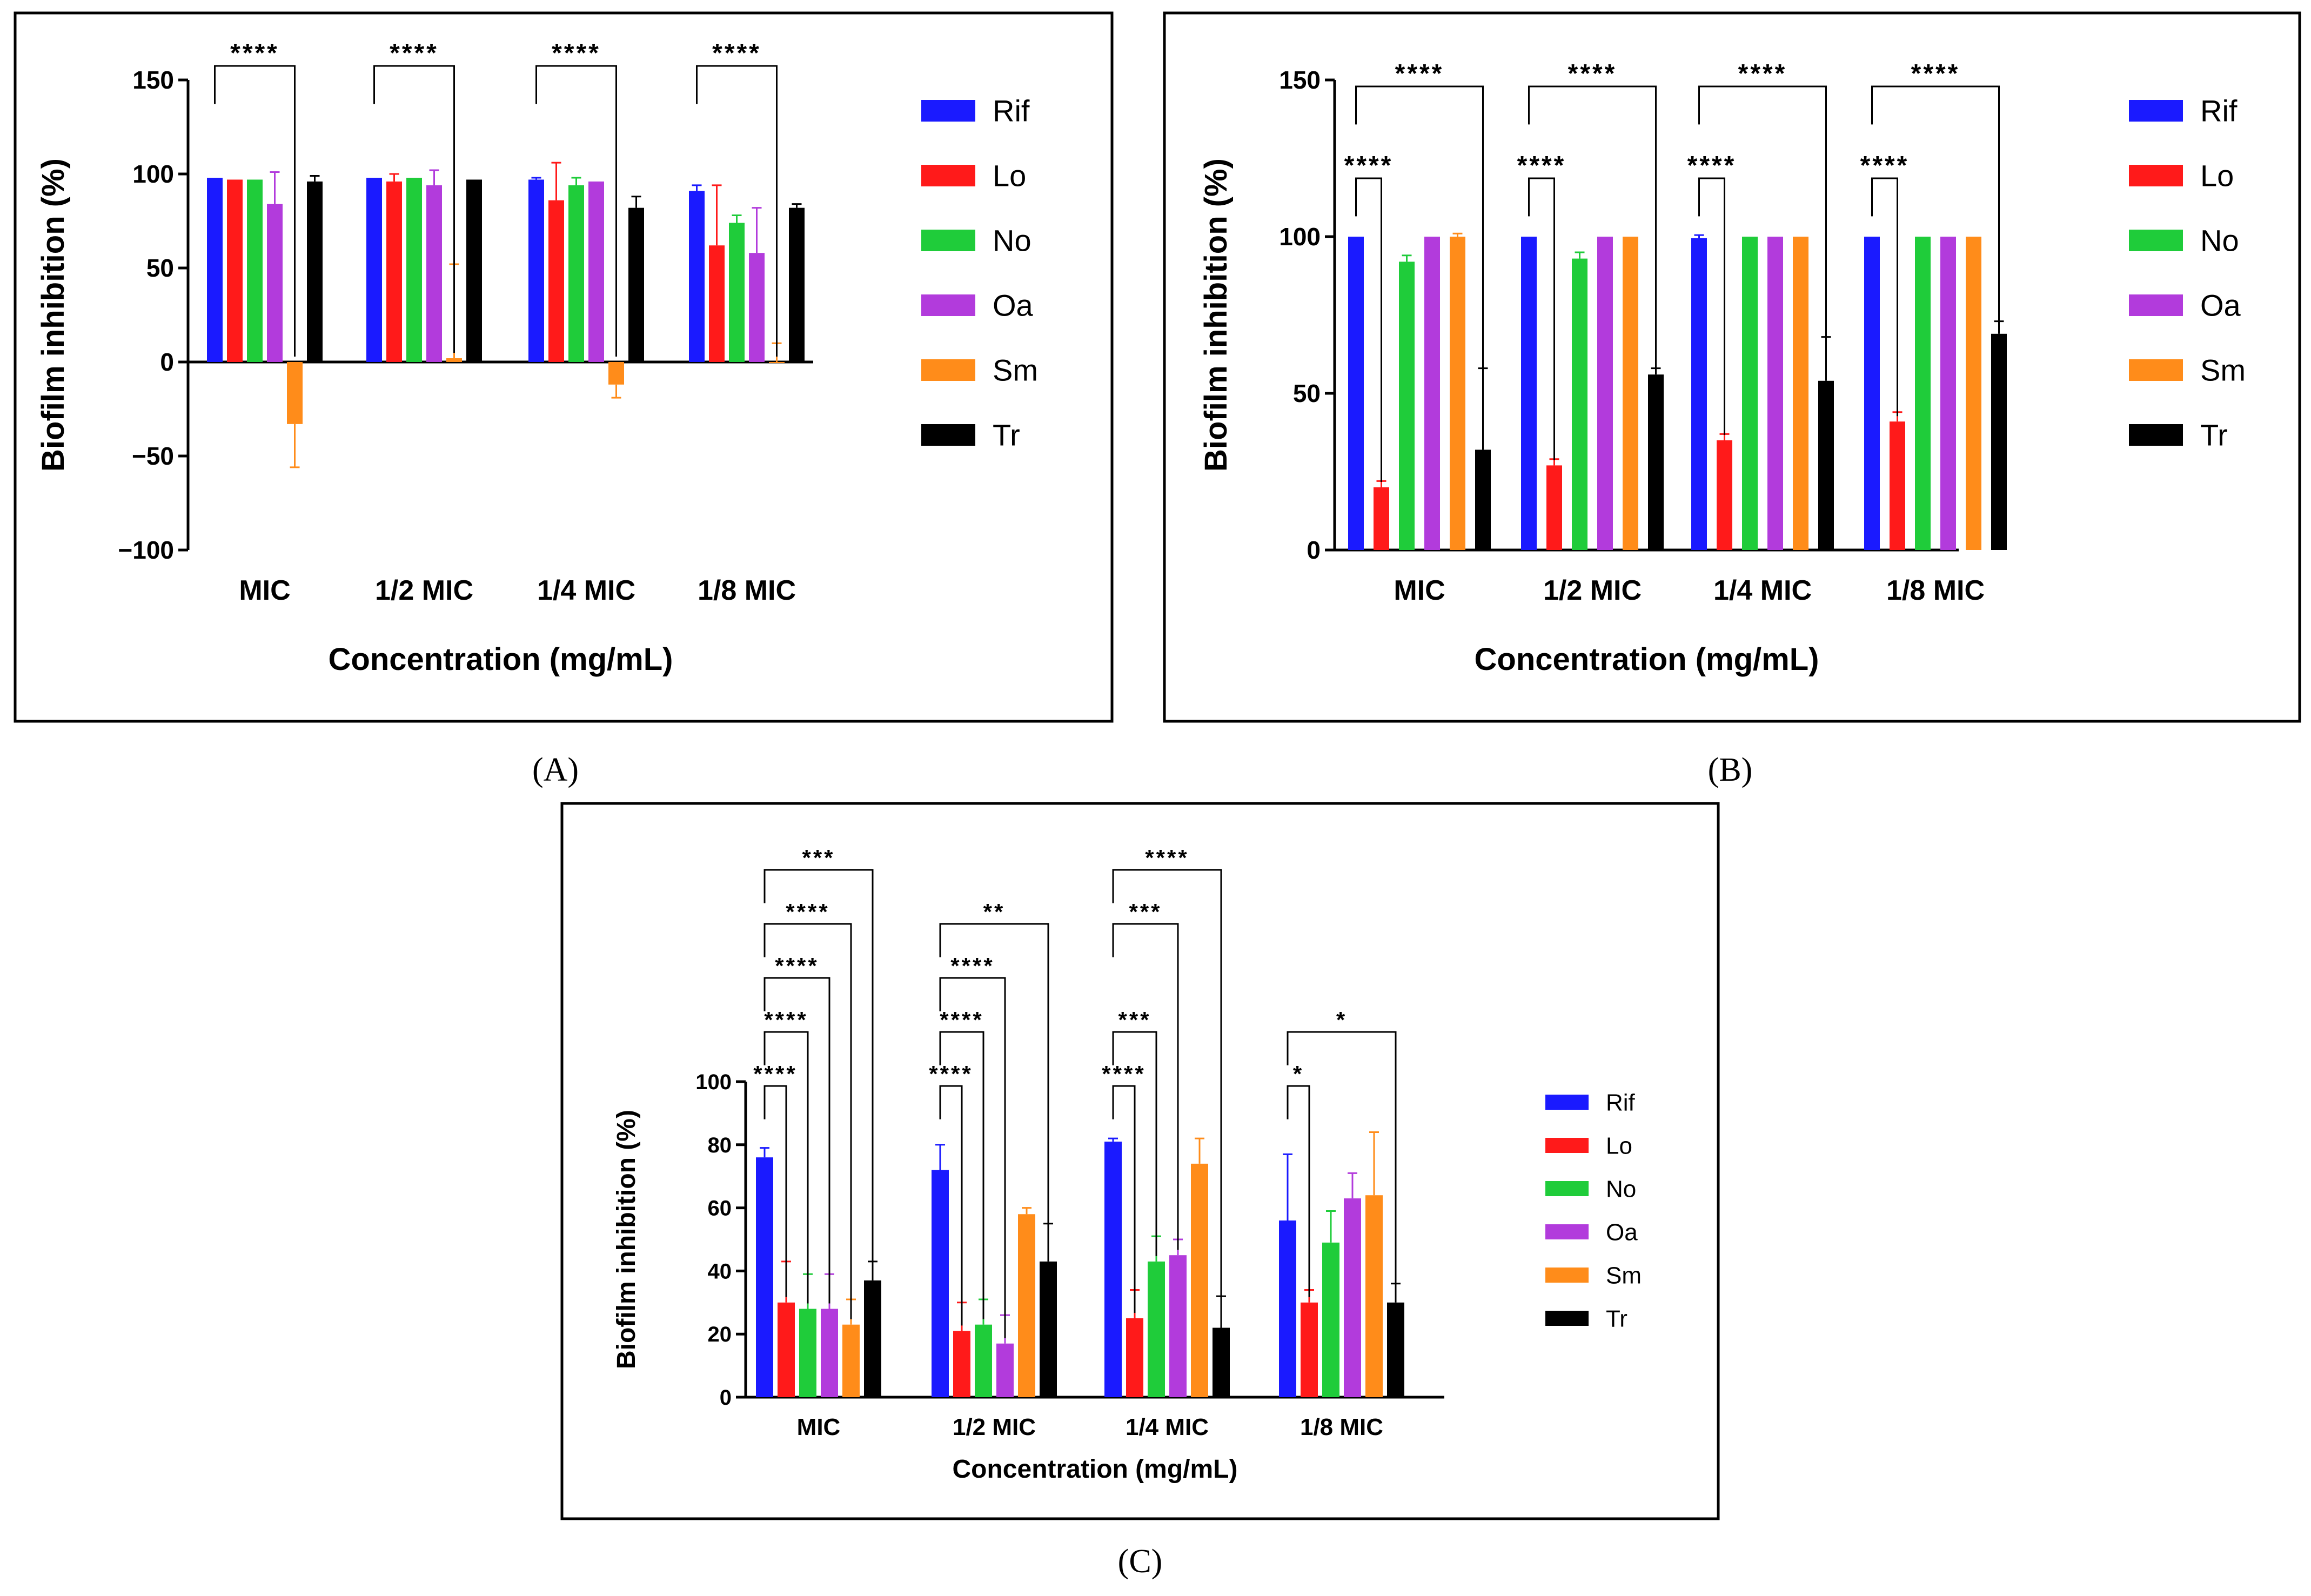  What do you see at coordinates (720, 1271) in the screenshot?
I see `y-tick-label: 40` at bounding box center [720, 1271].